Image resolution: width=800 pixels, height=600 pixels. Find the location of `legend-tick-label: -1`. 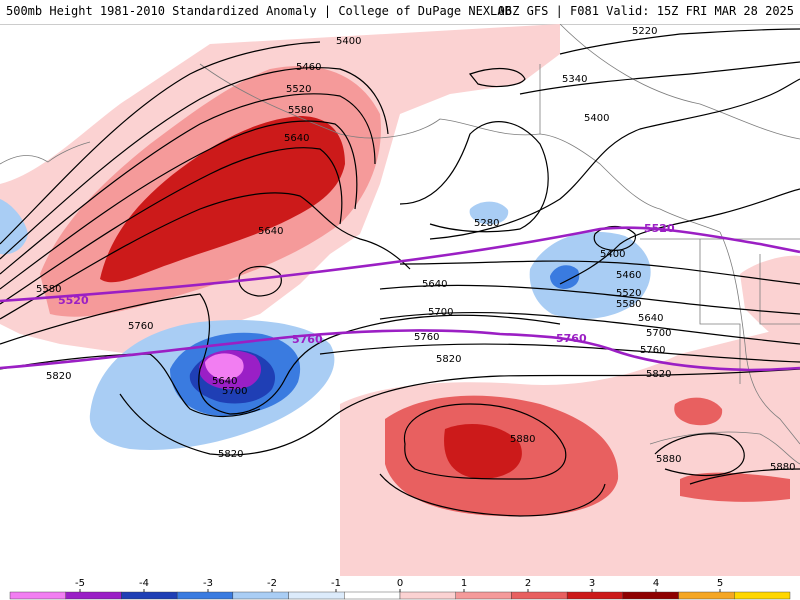

legend-tick-label: -1 is located at coordinates (336, 583).